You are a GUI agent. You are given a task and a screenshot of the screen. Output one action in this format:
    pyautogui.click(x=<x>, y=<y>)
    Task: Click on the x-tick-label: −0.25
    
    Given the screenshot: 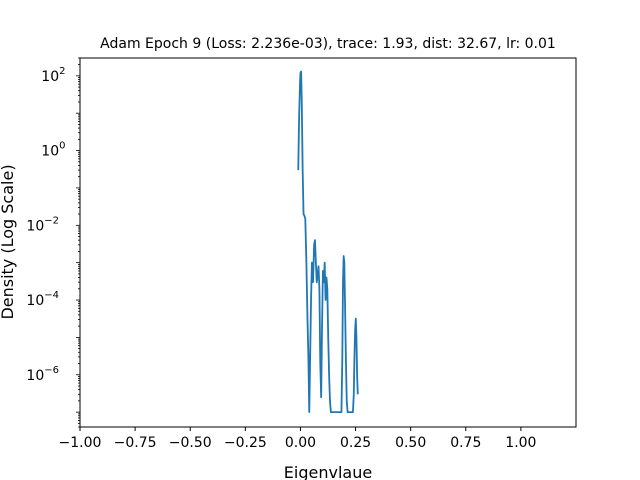 What is the action you would take?
    pyautogui.click(x=245, y=443)
    